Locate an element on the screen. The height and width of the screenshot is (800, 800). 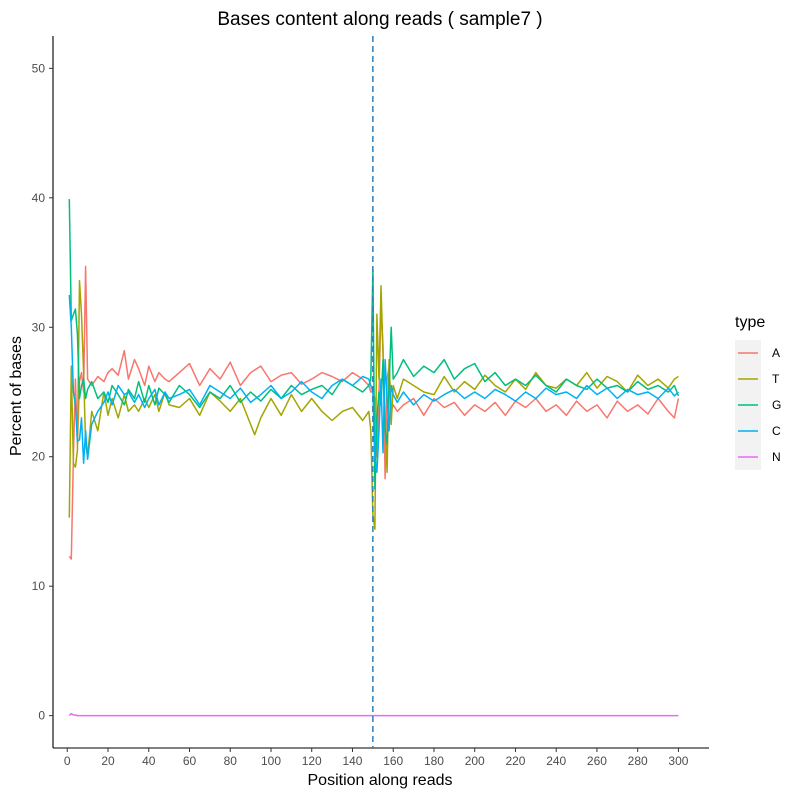
x-tick-label: 40 is located at coordinates (149, 761).